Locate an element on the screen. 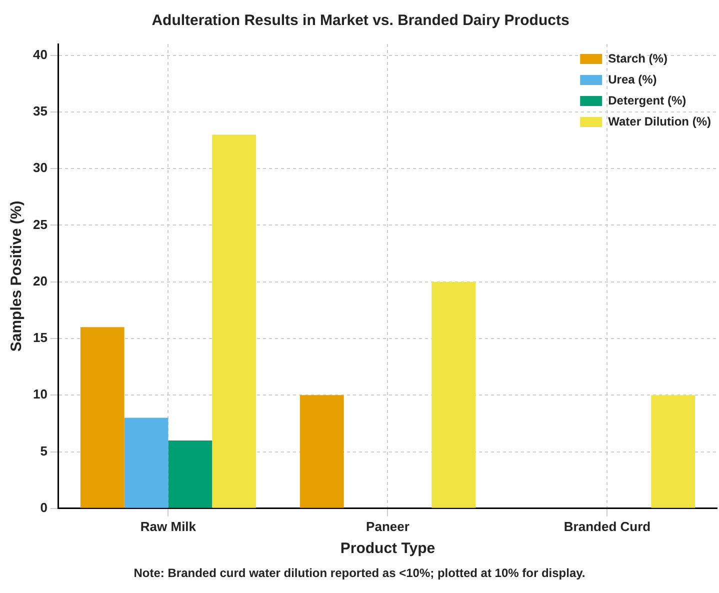 Image resolution: width=719 pixels, height=593 pixels. y-tick-label: 20 is located at coordinates (40, 280).